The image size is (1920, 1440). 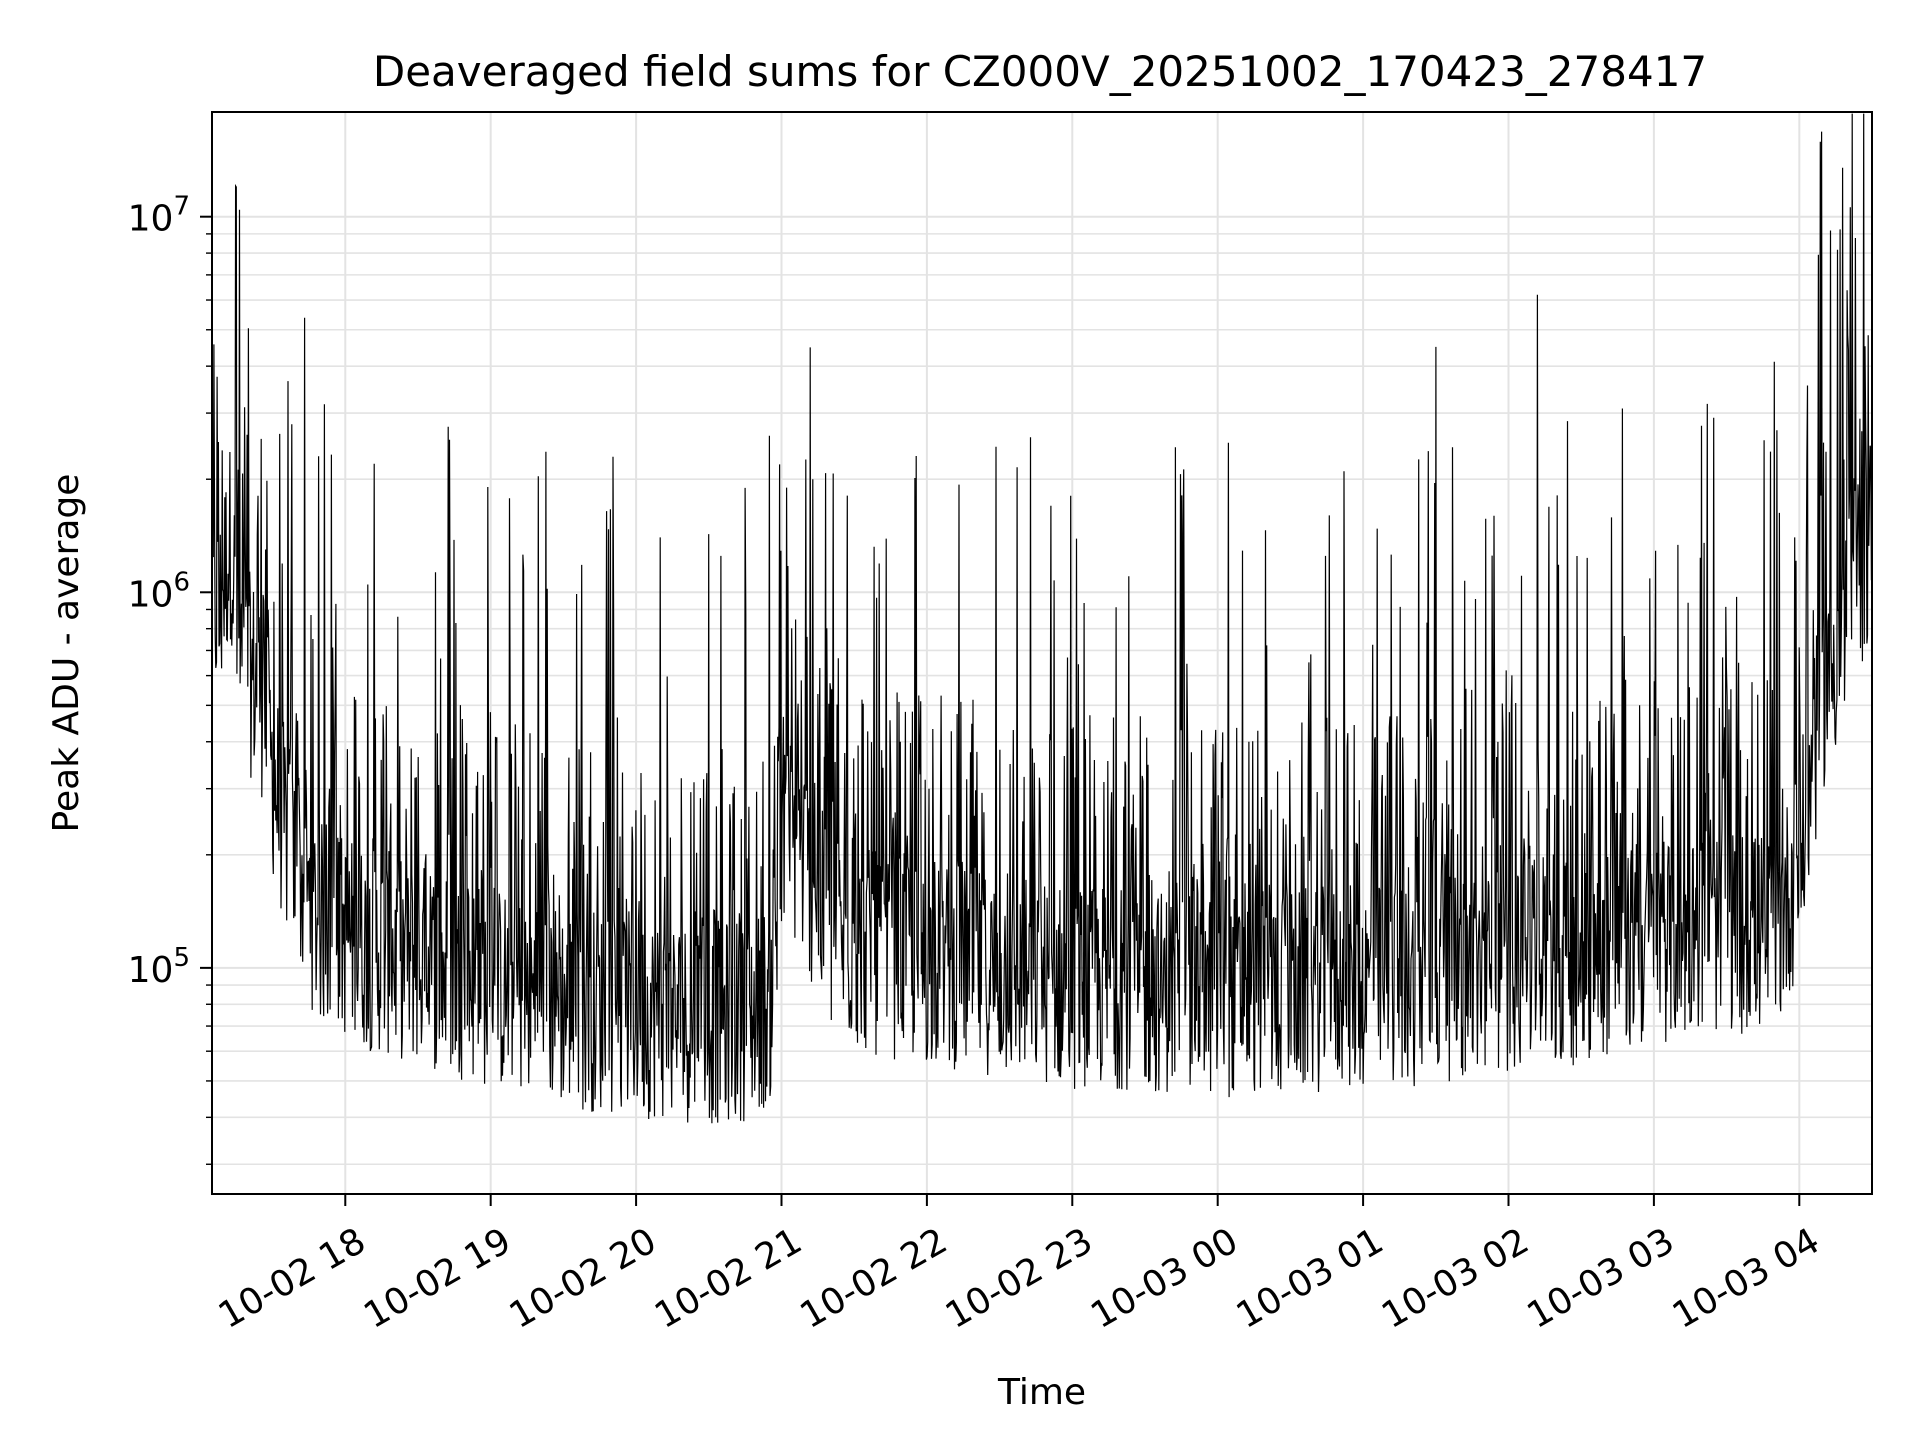 I want to click on y-axis-label: Peak ADU - average, so click(x=66, y=653).